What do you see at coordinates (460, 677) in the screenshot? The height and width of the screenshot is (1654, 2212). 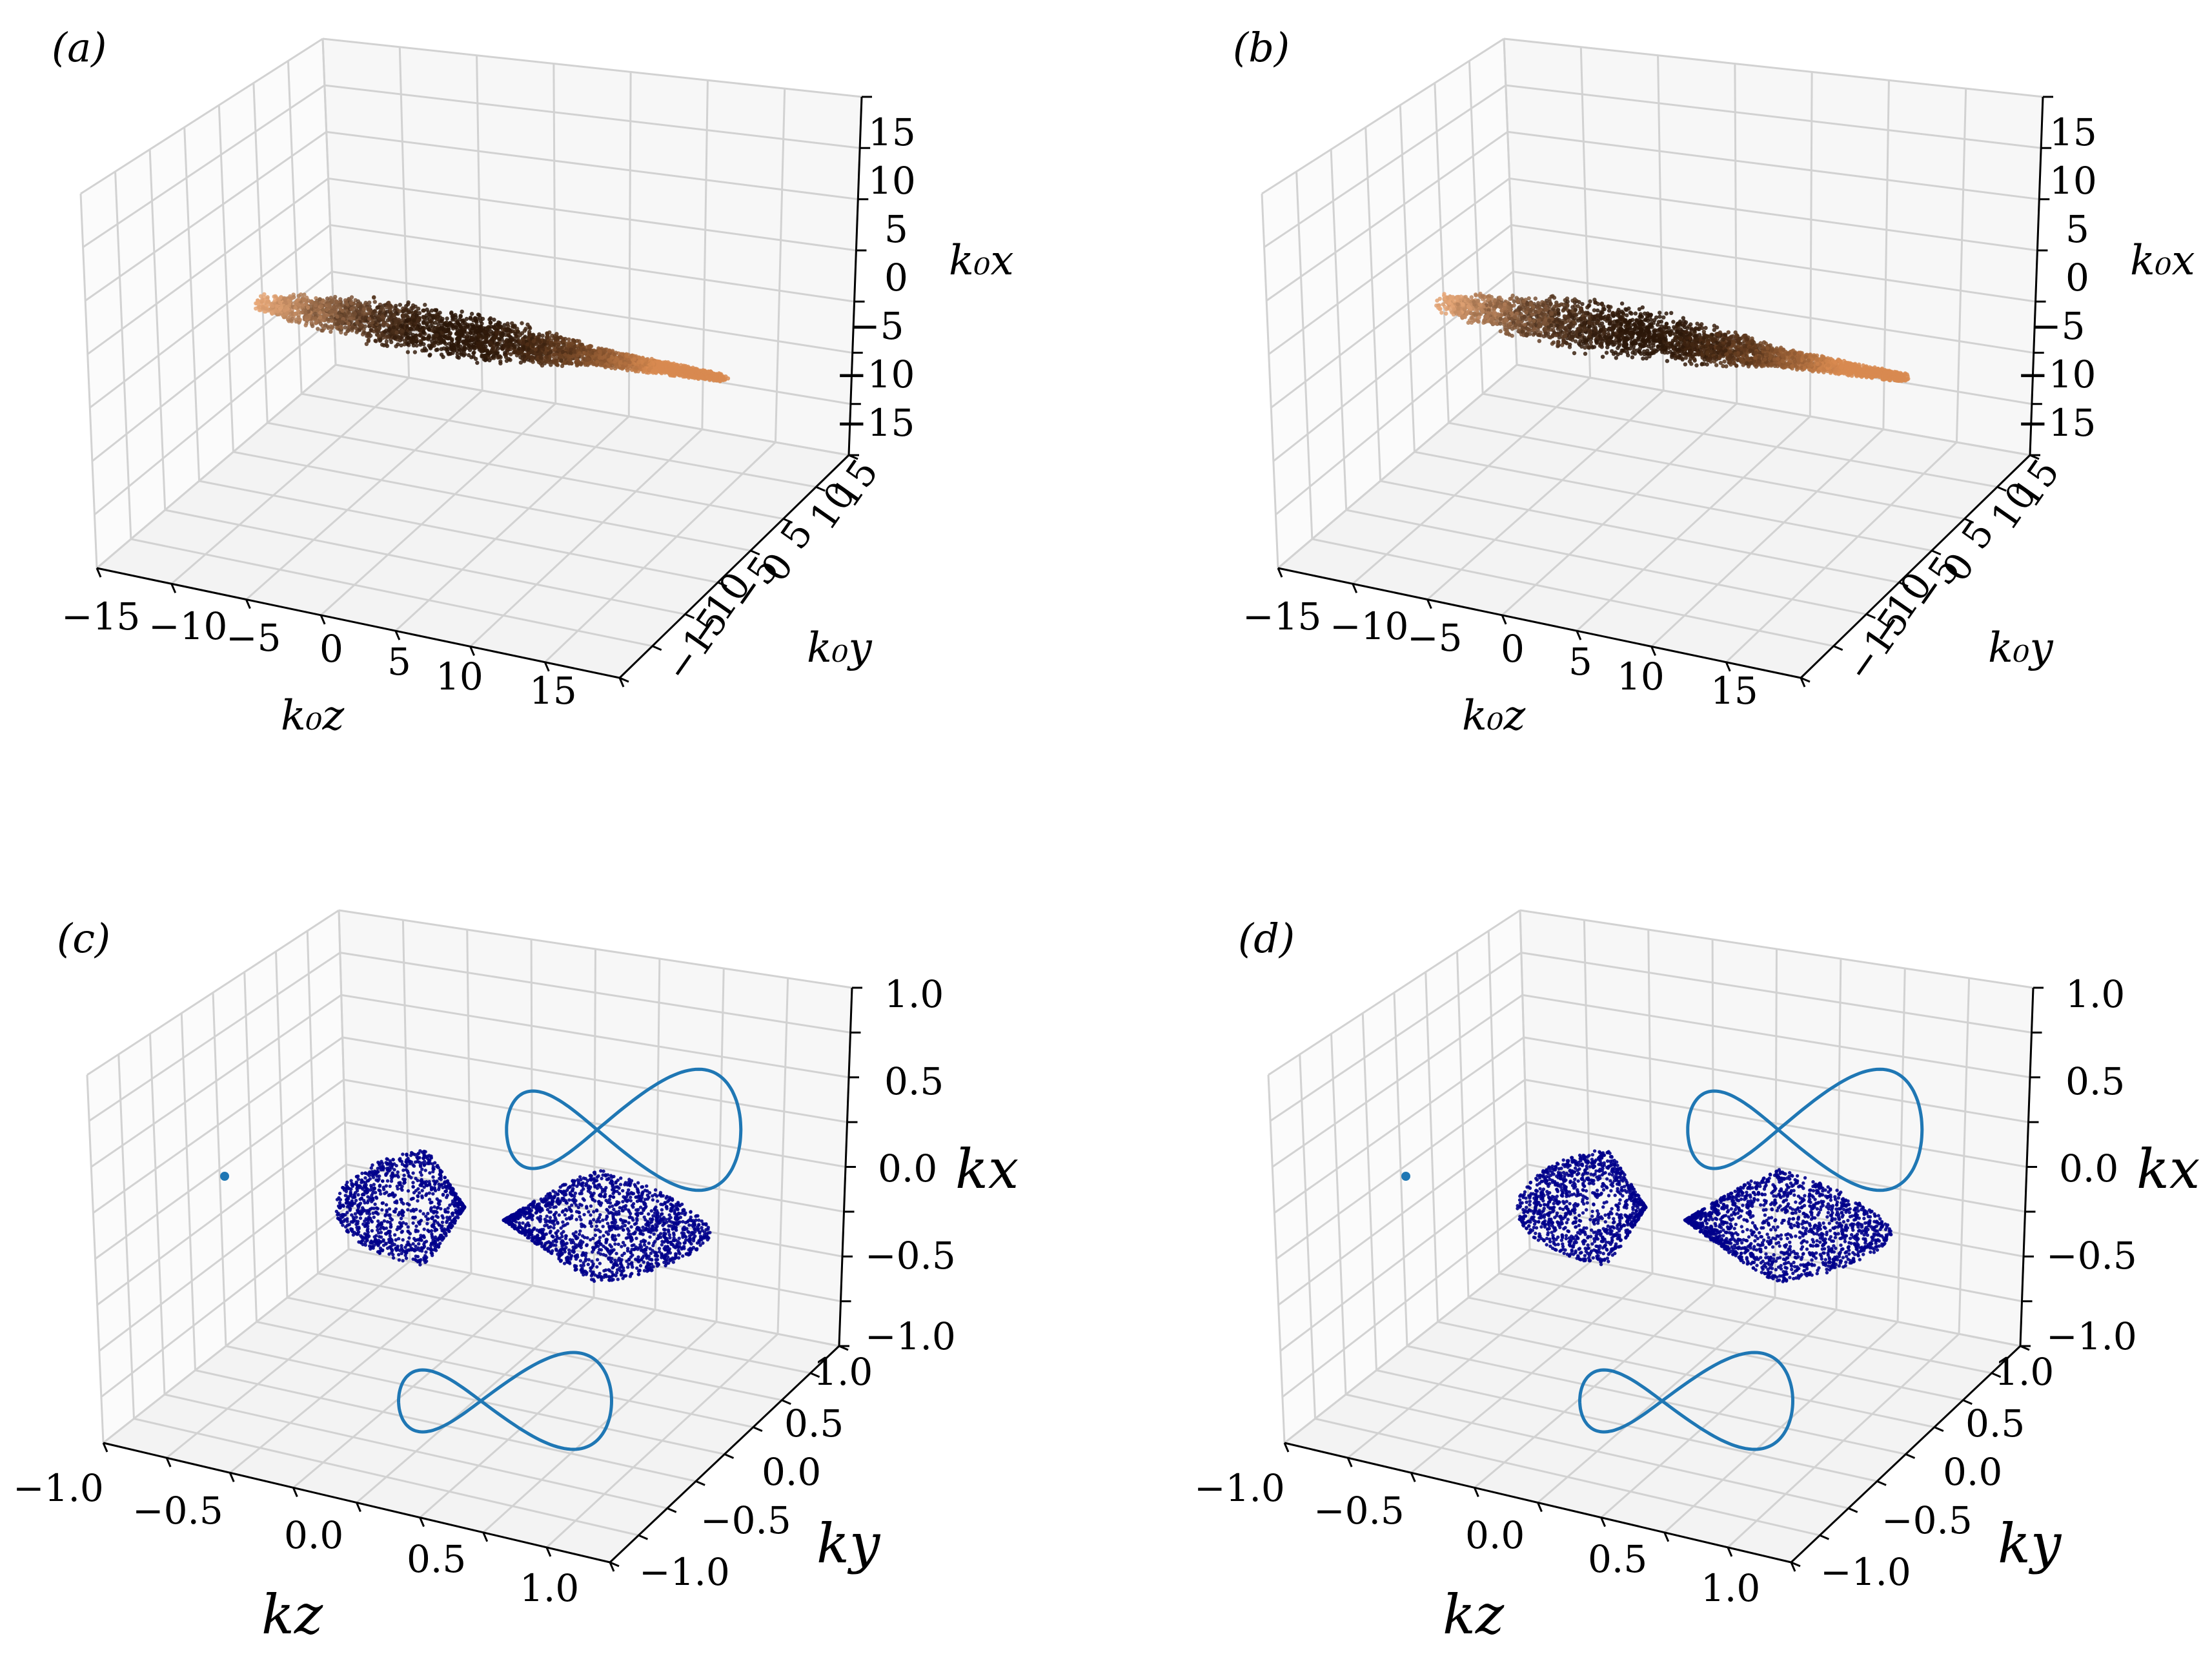 I see `panel-a-xtick: 10` at bounding box center [460, 677].